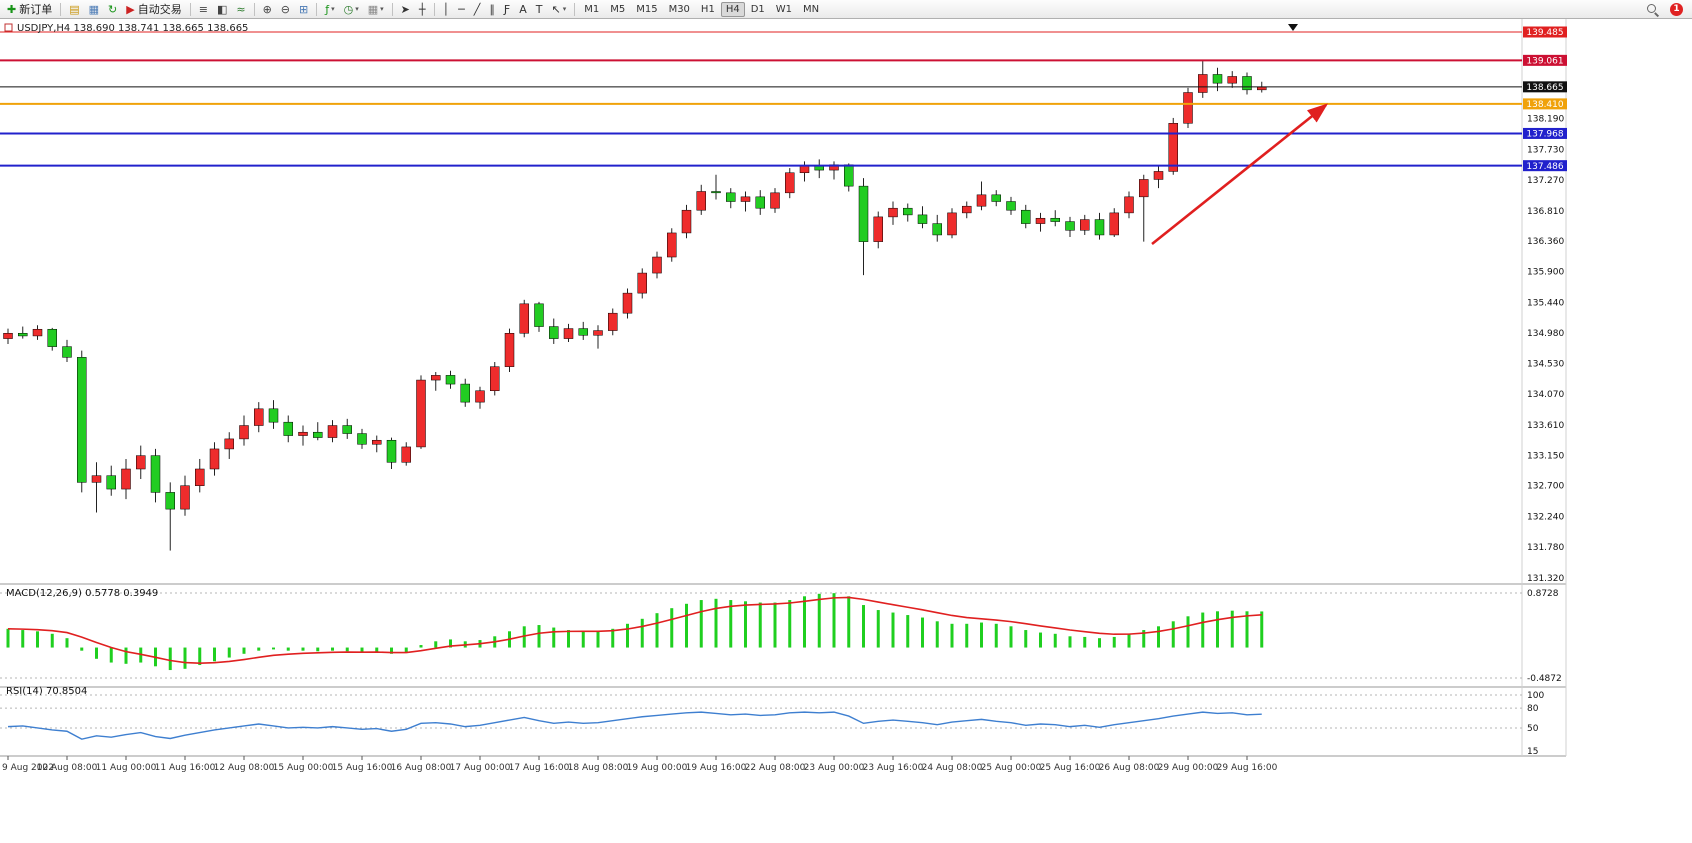 This screenshot has width=1692, height=843. What do you see at coordinates (74, 9) in the screenshot?
I see `charts-list-button: ▤` at bounding box center [74, 9].